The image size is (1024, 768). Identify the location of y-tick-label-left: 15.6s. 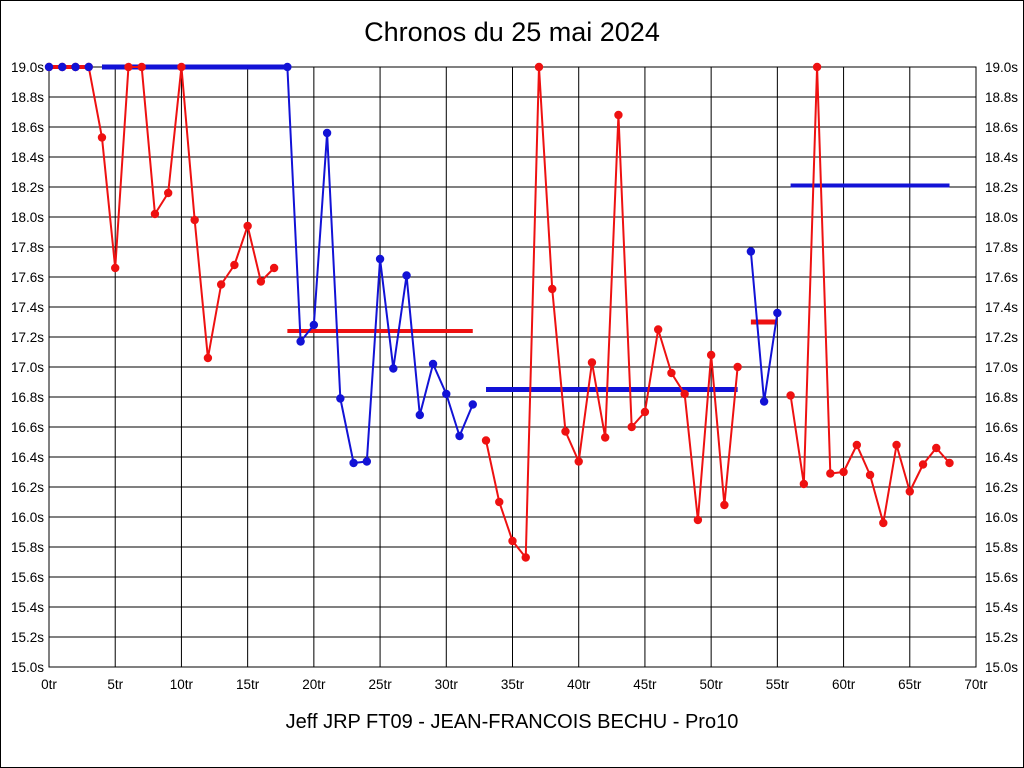
(27, 577).